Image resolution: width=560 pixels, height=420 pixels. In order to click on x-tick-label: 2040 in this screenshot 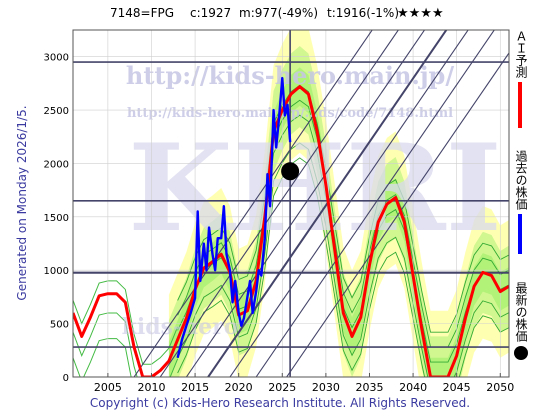, I will do `click(413, 387)`.